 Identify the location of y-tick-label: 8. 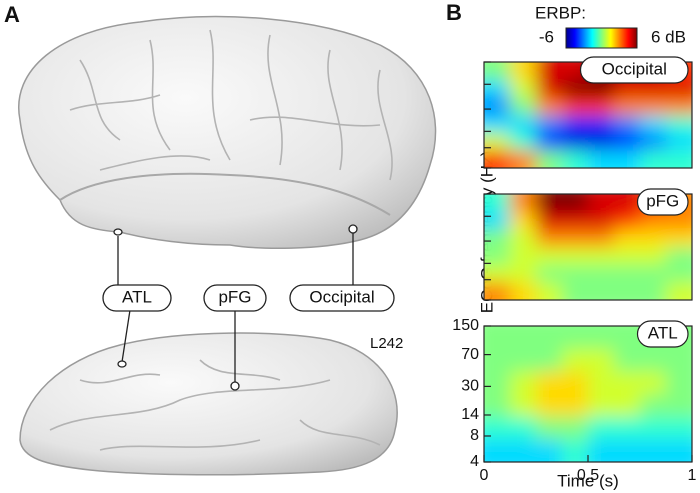
(474, 435).